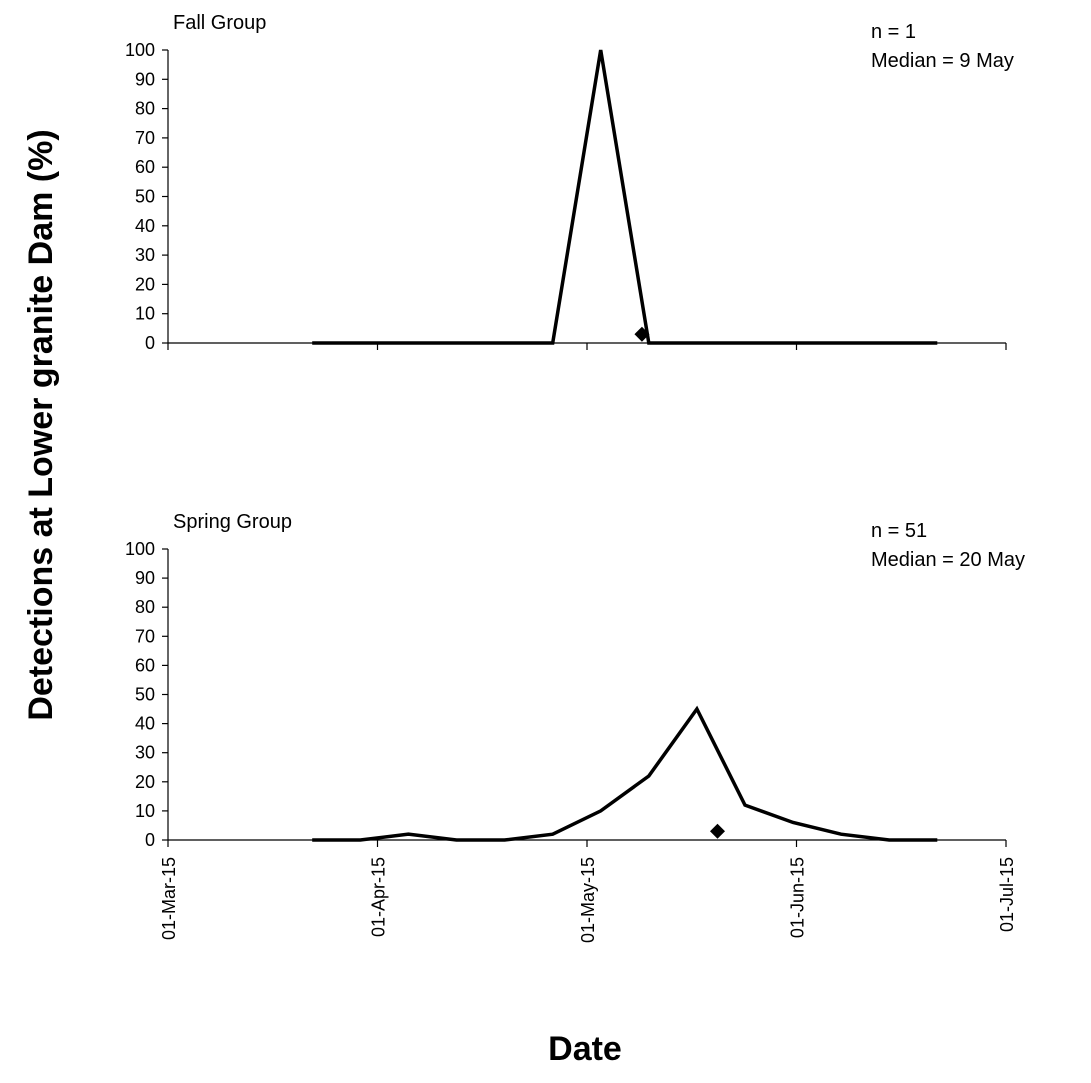 This screenshot has width=1091, height=1083. What do you see at coordinates (145, 167) in the screenshot?
I see `y-tick-label-0-6: 60` at bounding box center [145, 167].